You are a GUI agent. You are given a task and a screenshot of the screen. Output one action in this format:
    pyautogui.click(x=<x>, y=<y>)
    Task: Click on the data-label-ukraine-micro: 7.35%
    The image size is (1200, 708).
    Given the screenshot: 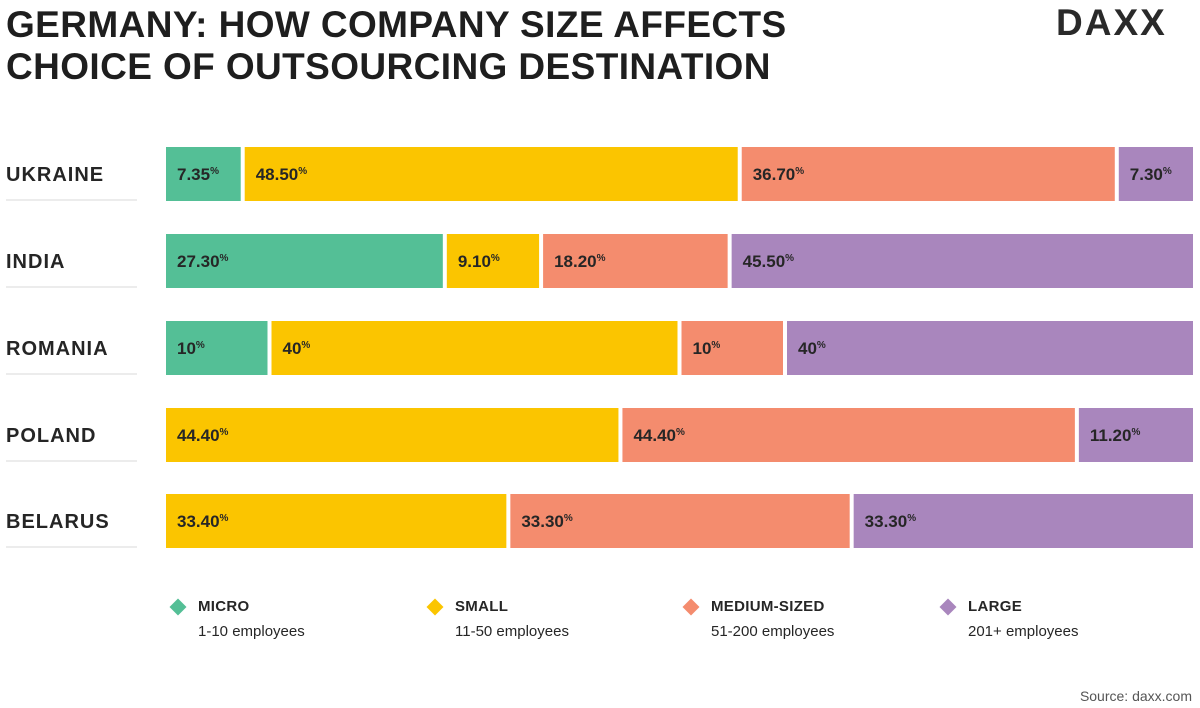 What is the action you would take?
    pyautogui.click(x=198, y=174)
    